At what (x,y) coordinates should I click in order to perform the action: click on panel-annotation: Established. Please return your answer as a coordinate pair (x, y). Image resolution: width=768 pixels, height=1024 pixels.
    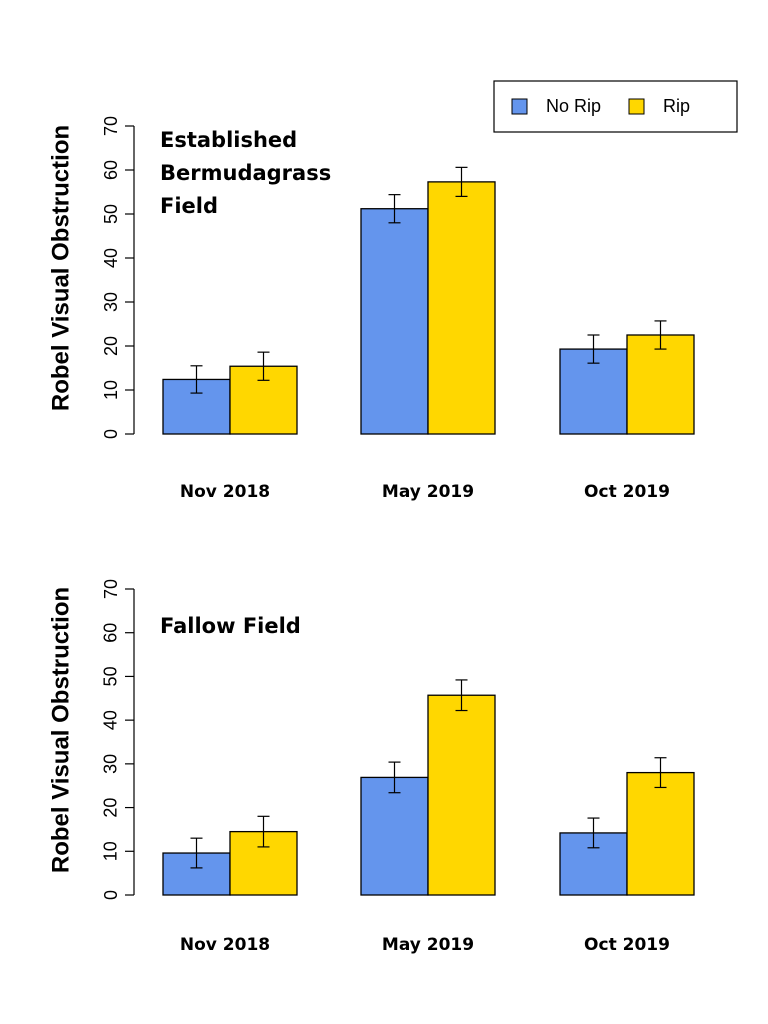
    Looking at the image, I should click on (228, 140).